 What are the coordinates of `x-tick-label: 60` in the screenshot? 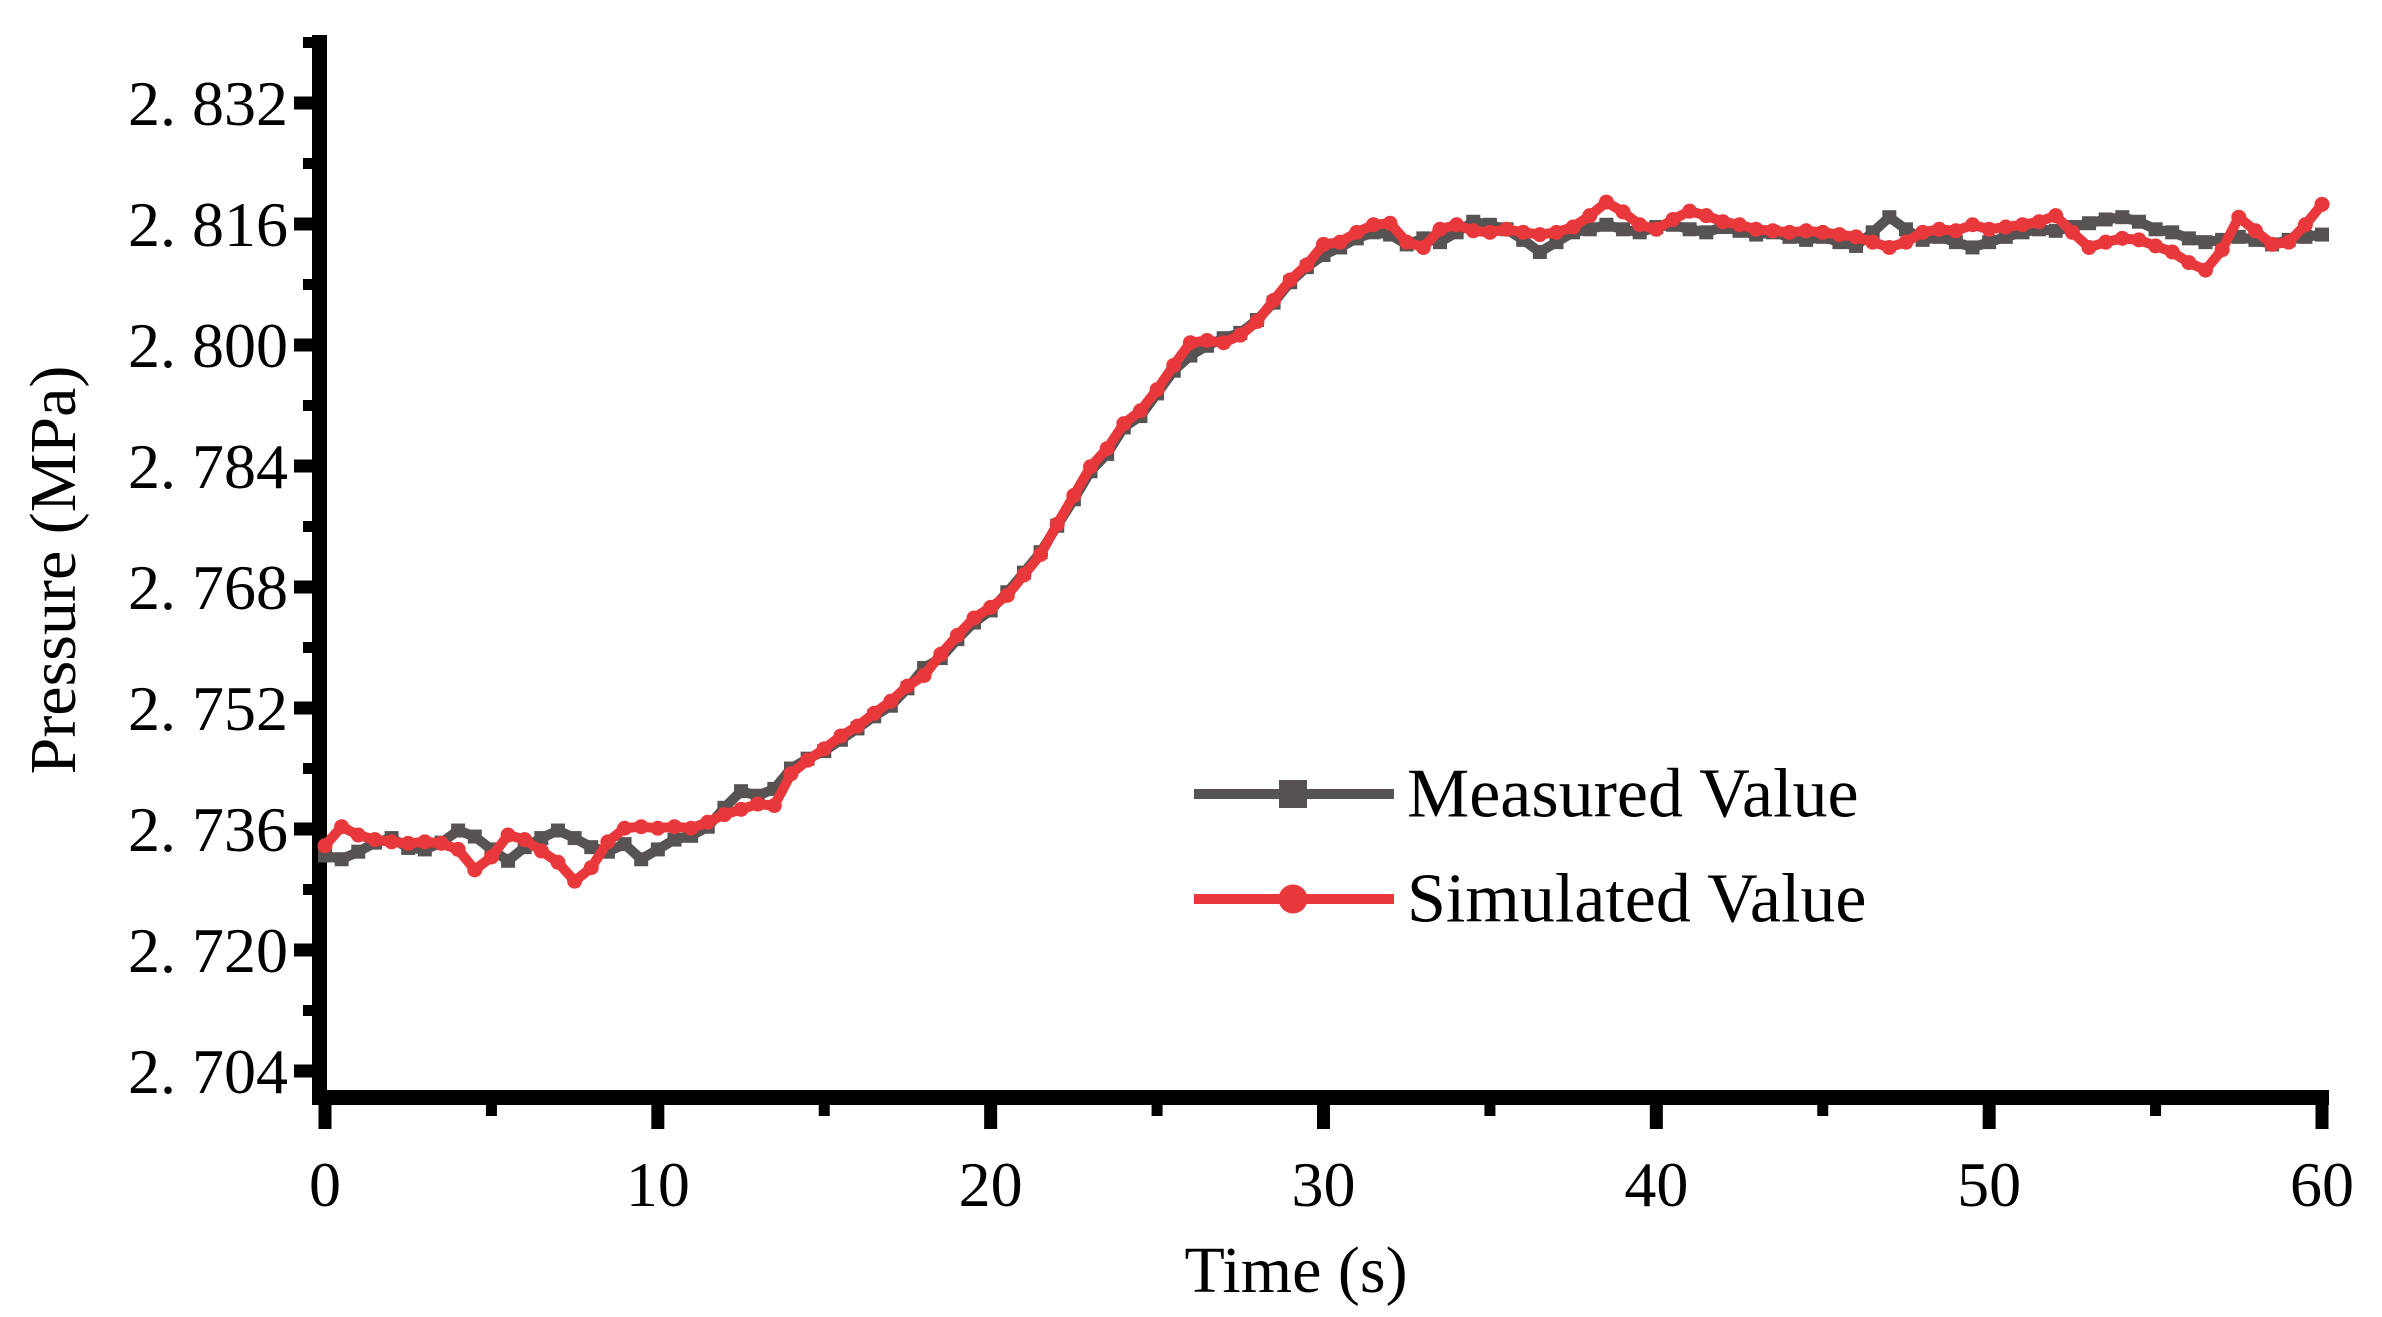 It's located at (2322, 1184).